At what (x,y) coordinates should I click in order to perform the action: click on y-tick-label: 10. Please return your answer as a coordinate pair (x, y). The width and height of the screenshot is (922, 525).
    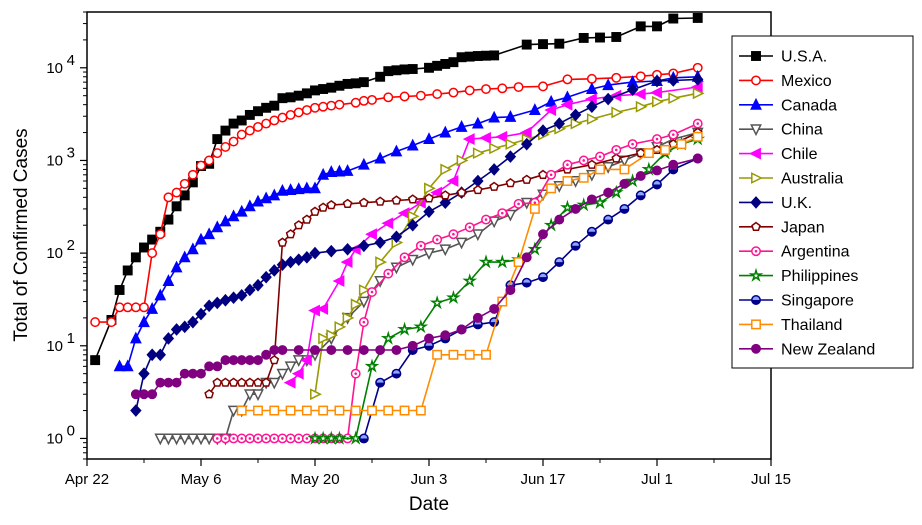
    Looking at the image, I should click on (54, 253).